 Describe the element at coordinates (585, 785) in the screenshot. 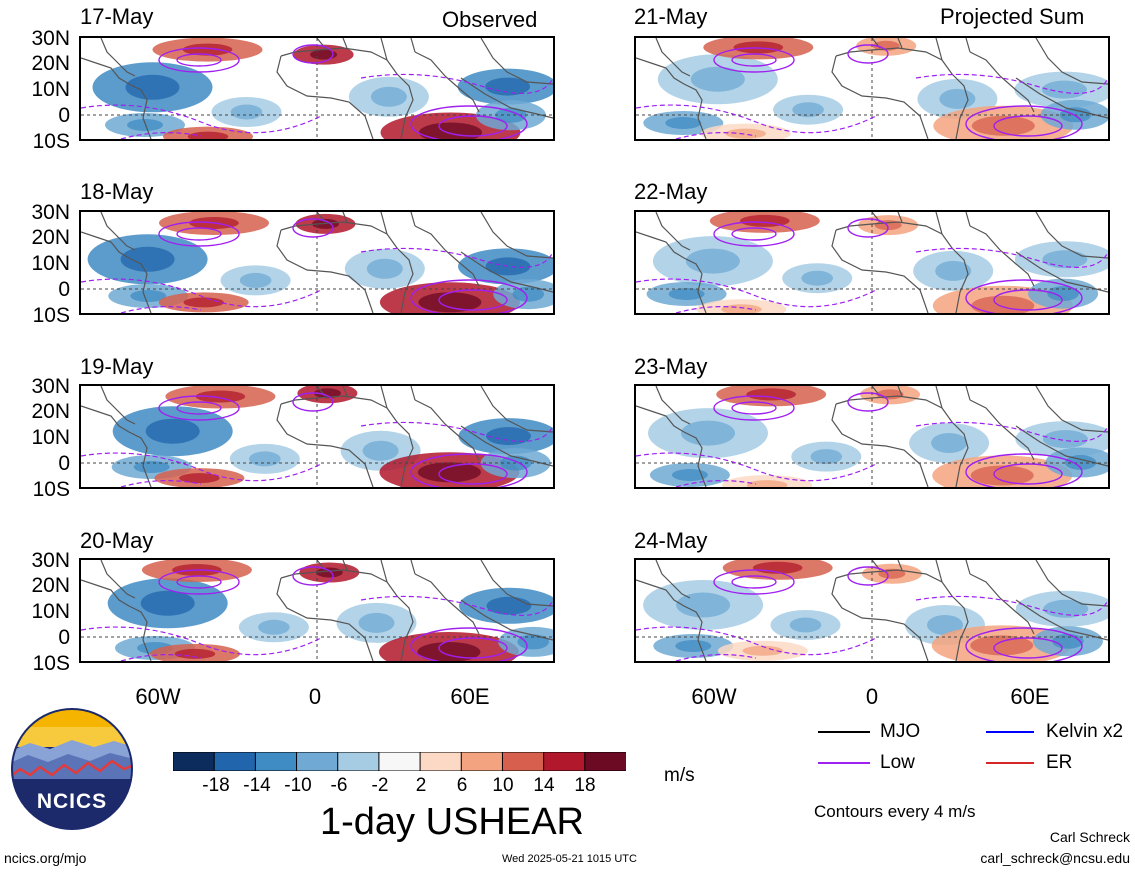

I see `colorbar-tick: 18` at that location.